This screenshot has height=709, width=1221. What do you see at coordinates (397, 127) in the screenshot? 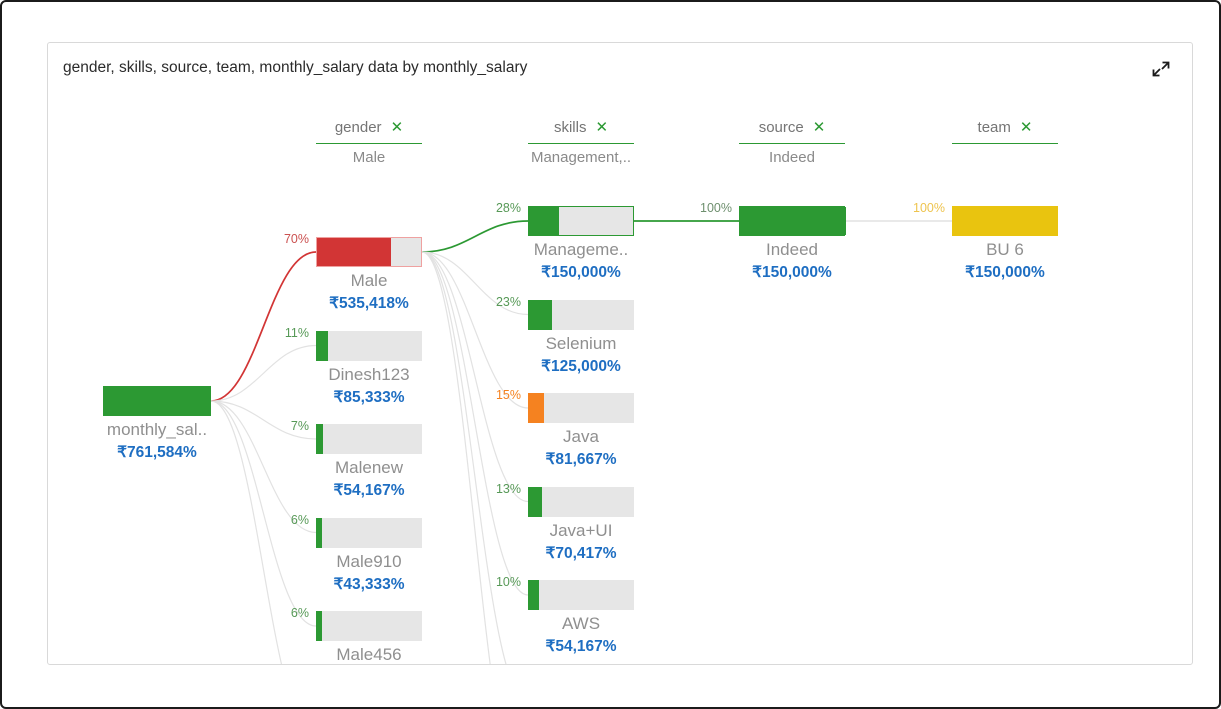
I see `remove-field-gender-icon: ✕` at bounding box center [397, 127].